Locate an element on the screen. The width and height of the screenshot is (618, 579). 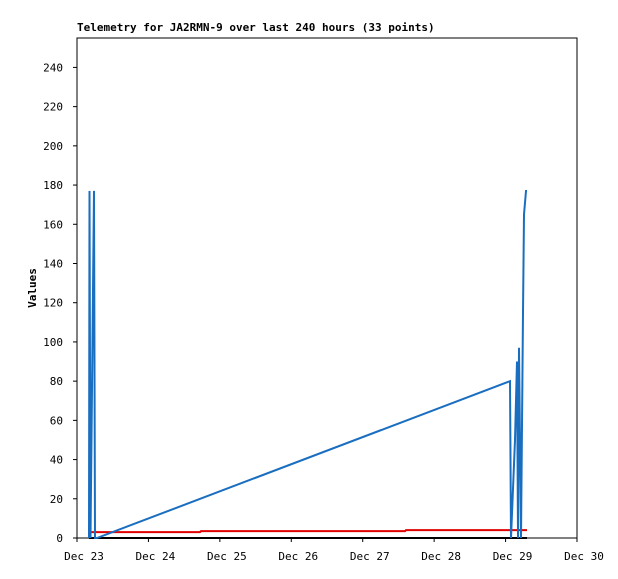
y-tick-label: 200 is located at coordinates (53, 146).